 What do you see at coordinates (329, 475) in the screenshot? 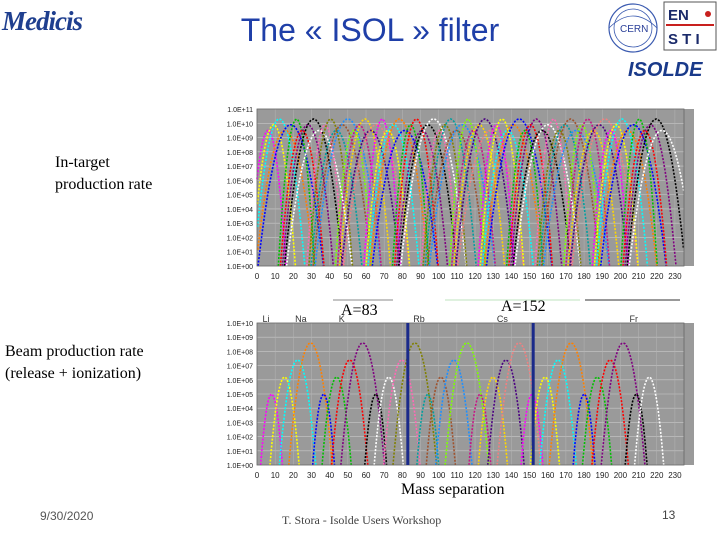
I see `x-tick-label: 40` at bounding box center [329, 475].